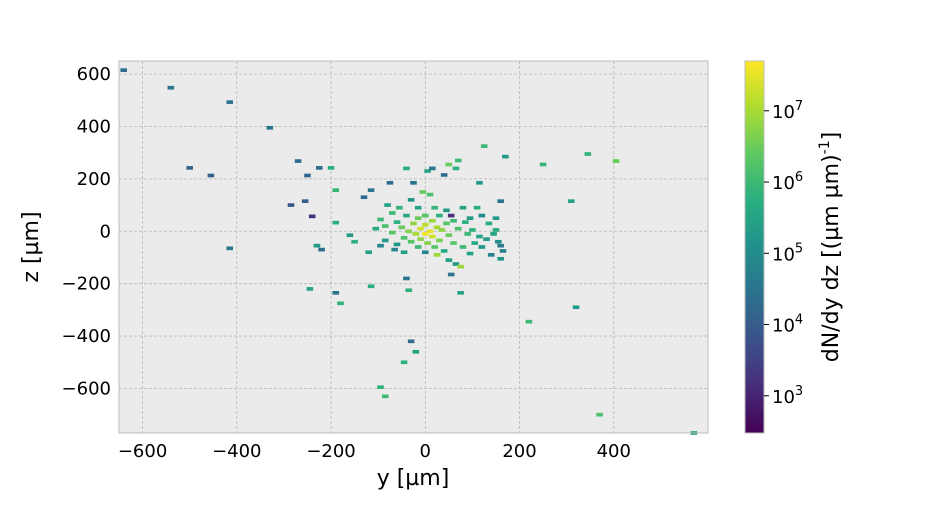 Image resolution: width=950 pixels, height=509 pixels. I want to click on colorbar-tick-label: 10⁶, so click(787, 182).